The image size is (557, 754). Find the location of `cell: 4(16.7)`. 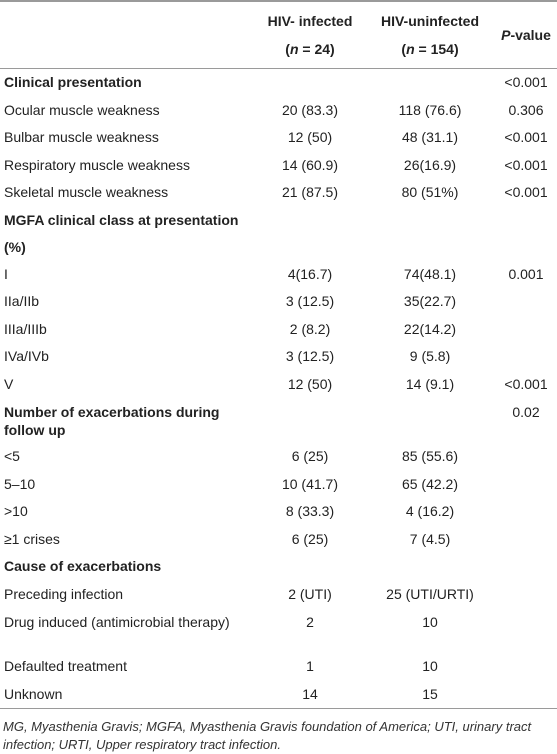

cell: 4(16.7) is located at coordinates (310, 273).